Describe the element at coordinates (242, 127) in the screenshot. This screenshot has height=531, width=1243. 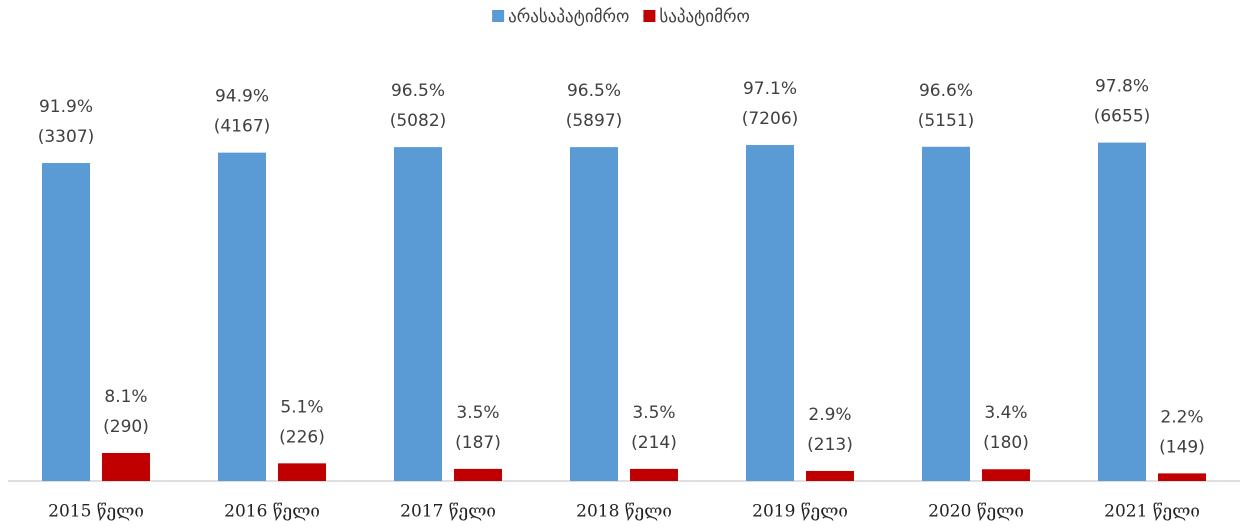
I see `data-label: (4167)` at that location.